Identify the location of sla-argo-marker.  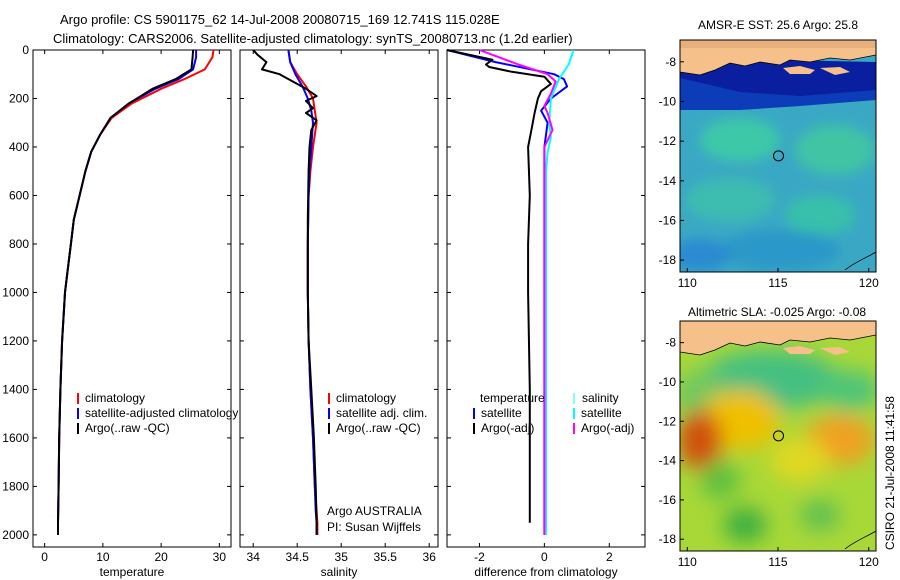
(779, 436).